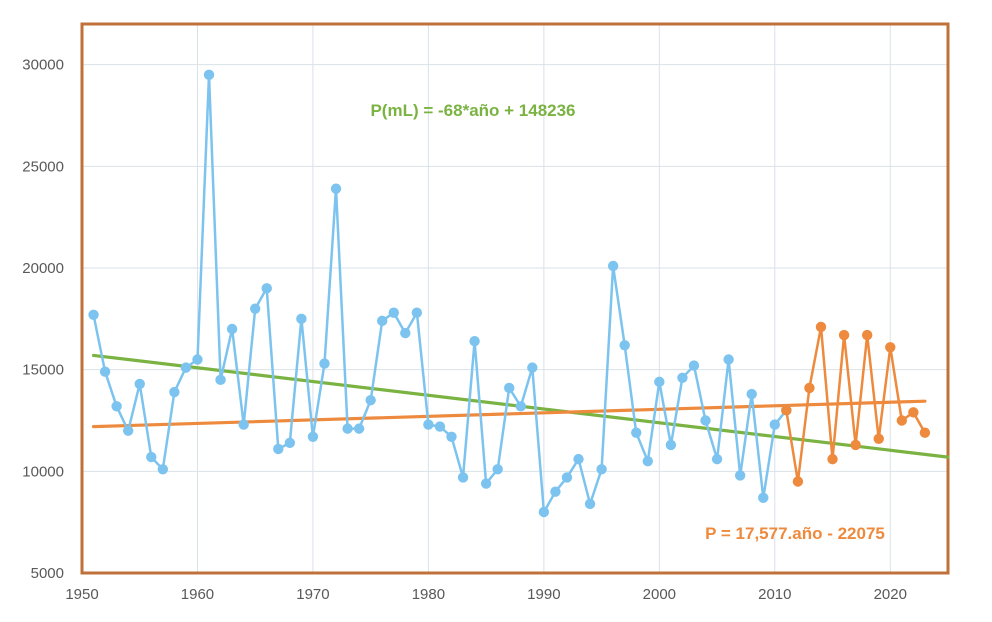 This screenshot has height=622, width=992. Describe the element at coordinates (659, 594) in the screenshot. I see `x-tick-label: 2000` at that location.